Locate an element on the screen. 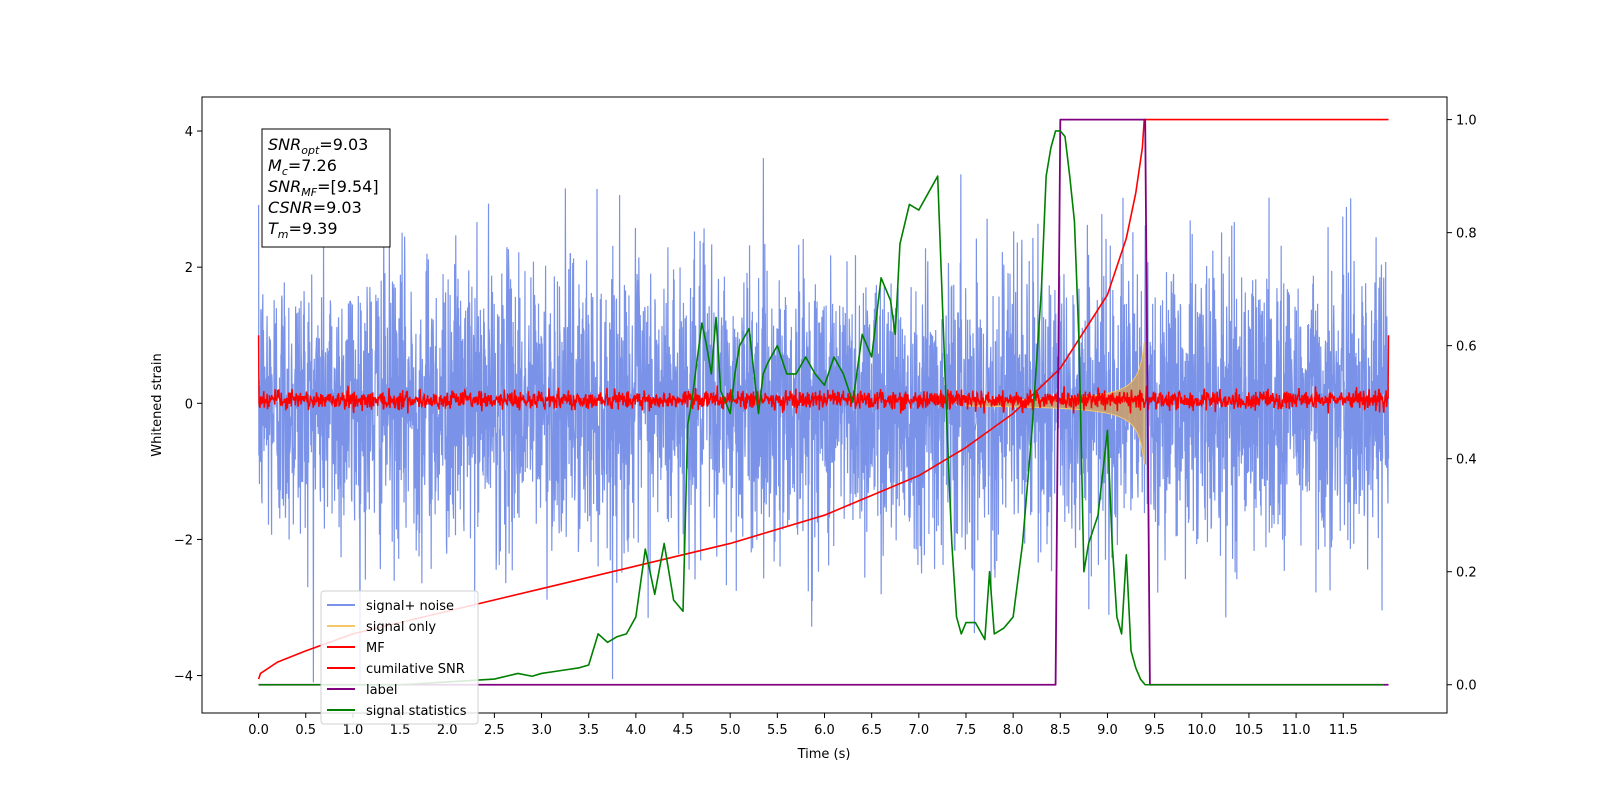  y-left-tick-label: 2 is located at coordinates (189, 268).